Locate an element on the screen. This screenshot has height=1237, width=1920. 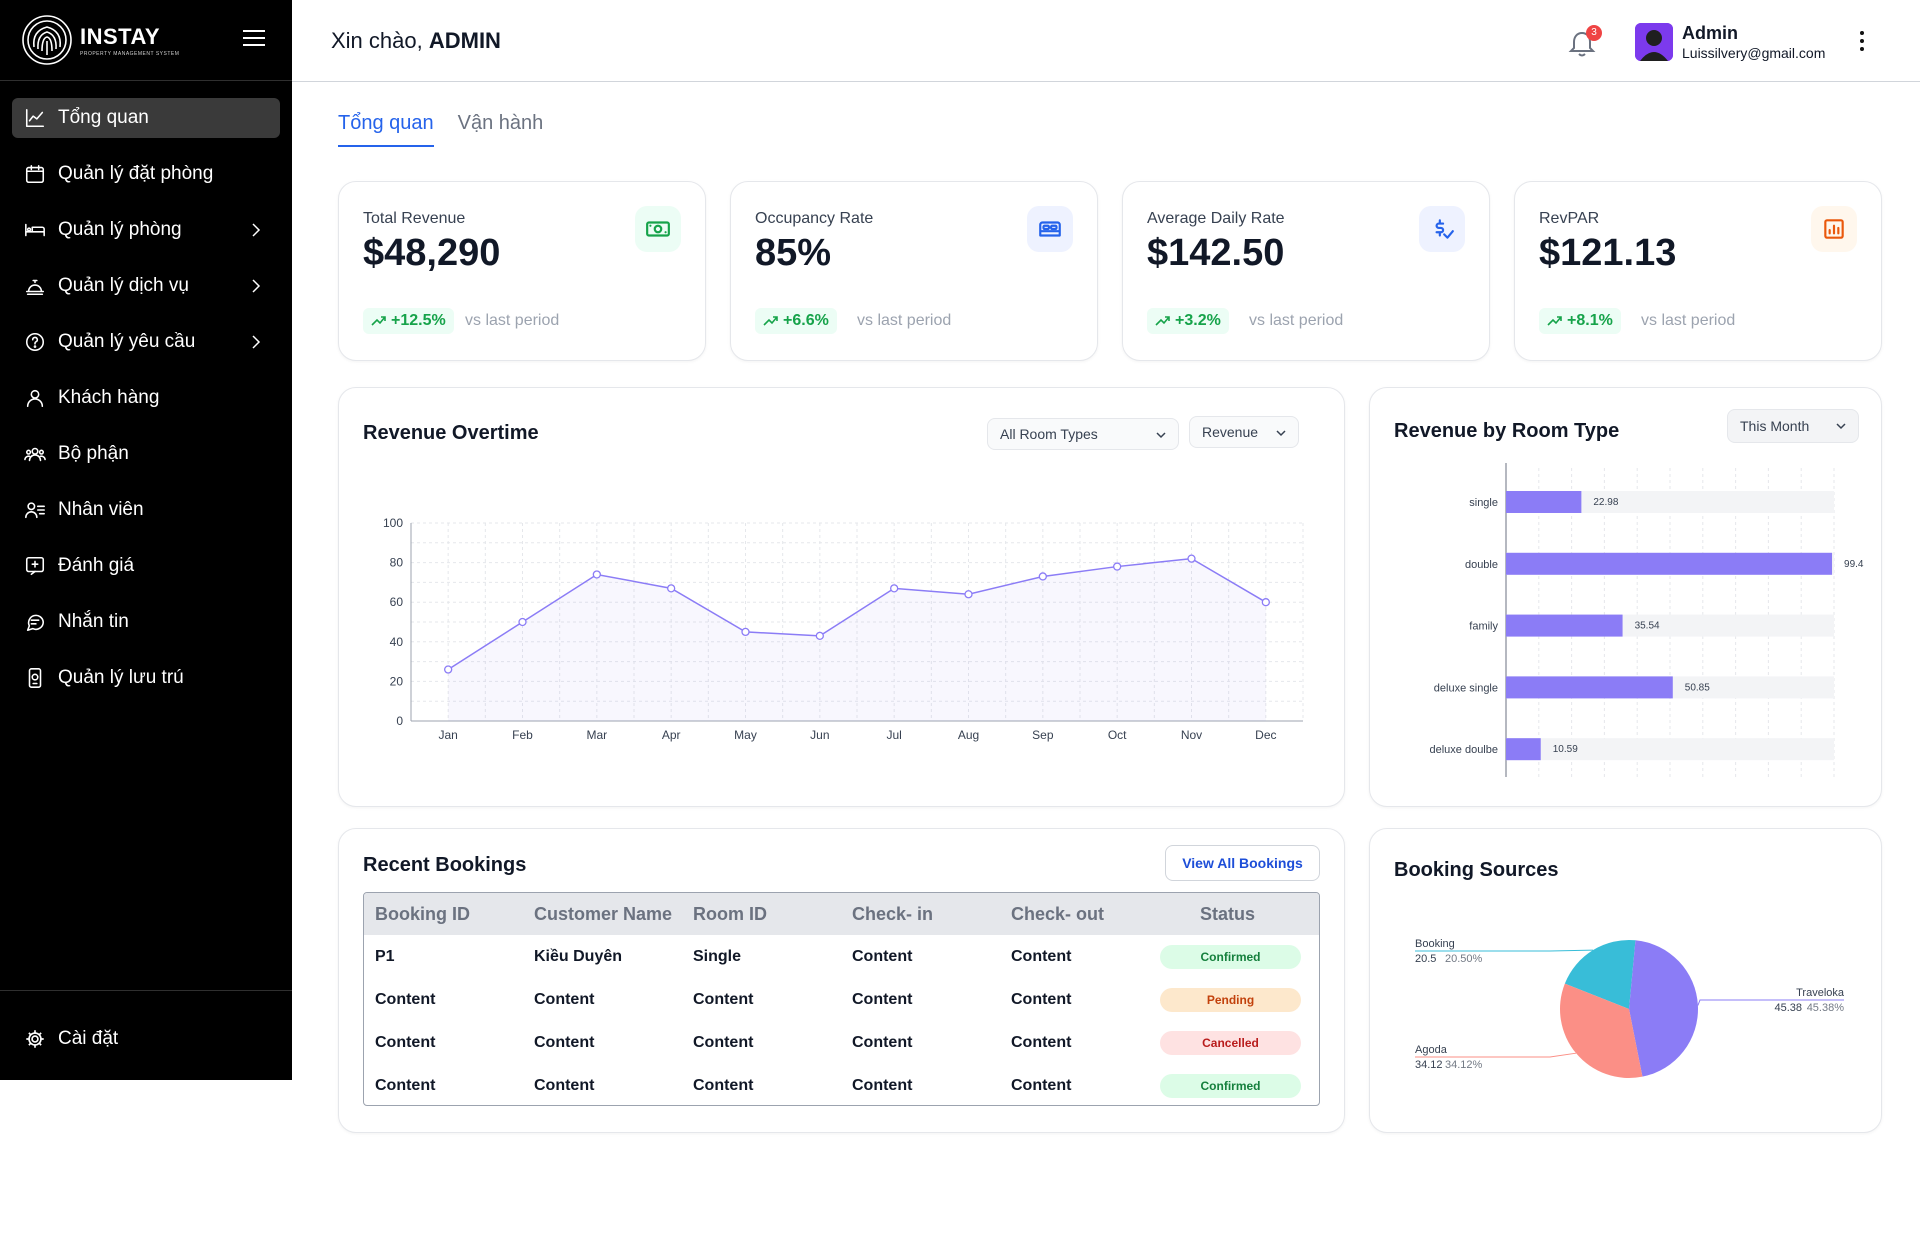
sidebar-item-label: Bộ phận is located at coordinates (93, 453).